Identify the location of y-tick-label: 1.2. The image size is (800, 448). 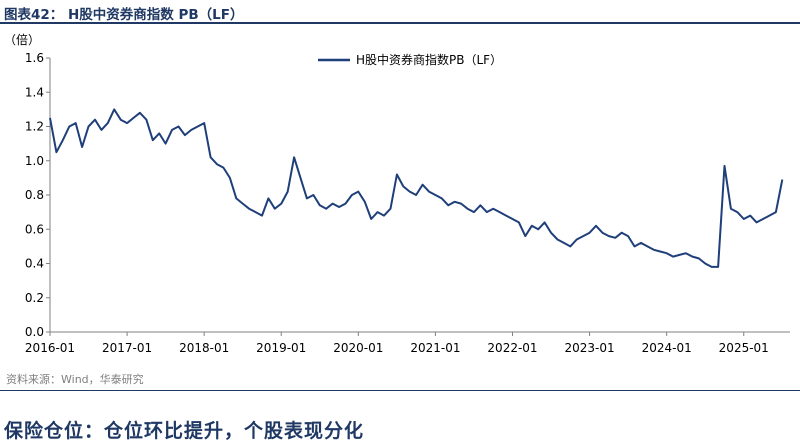
(34, 127).